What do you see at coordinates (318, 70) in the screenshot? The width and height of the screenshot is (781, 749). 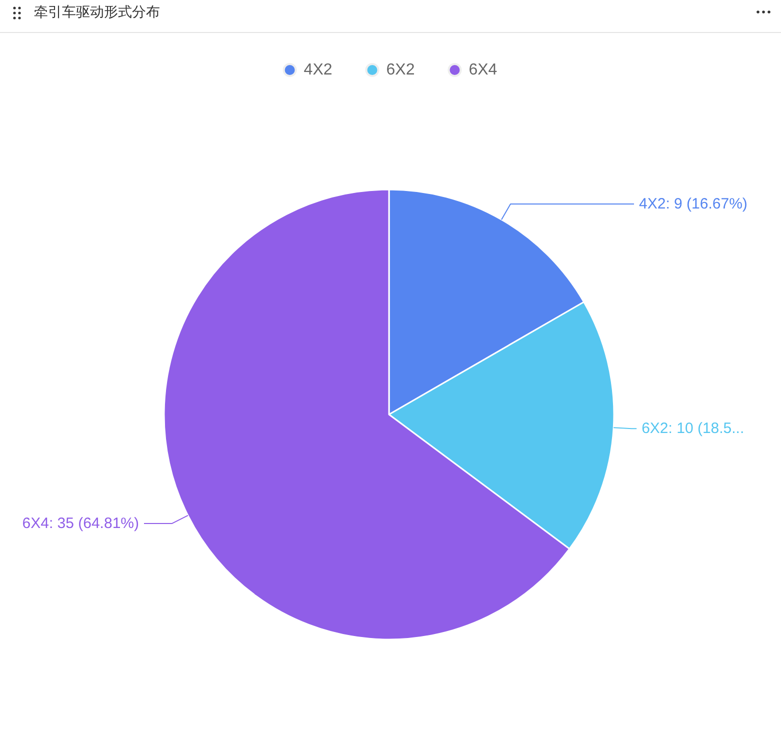 I see `legend-label: 4X2` at bounding box center [318, 70].